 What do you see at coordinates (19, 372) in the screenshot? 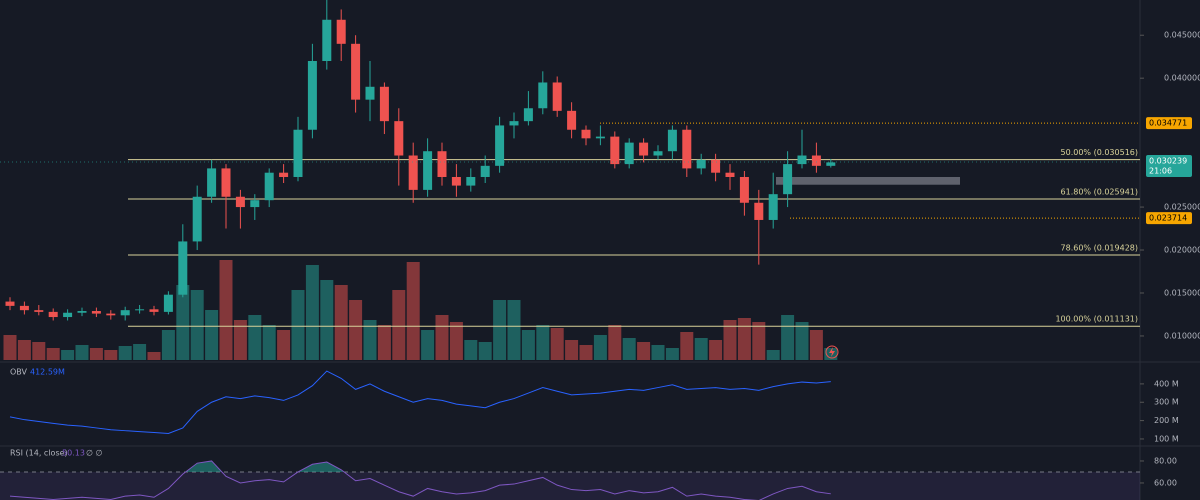
I see `obv-title: OBV` at bounding box center [19, 372].